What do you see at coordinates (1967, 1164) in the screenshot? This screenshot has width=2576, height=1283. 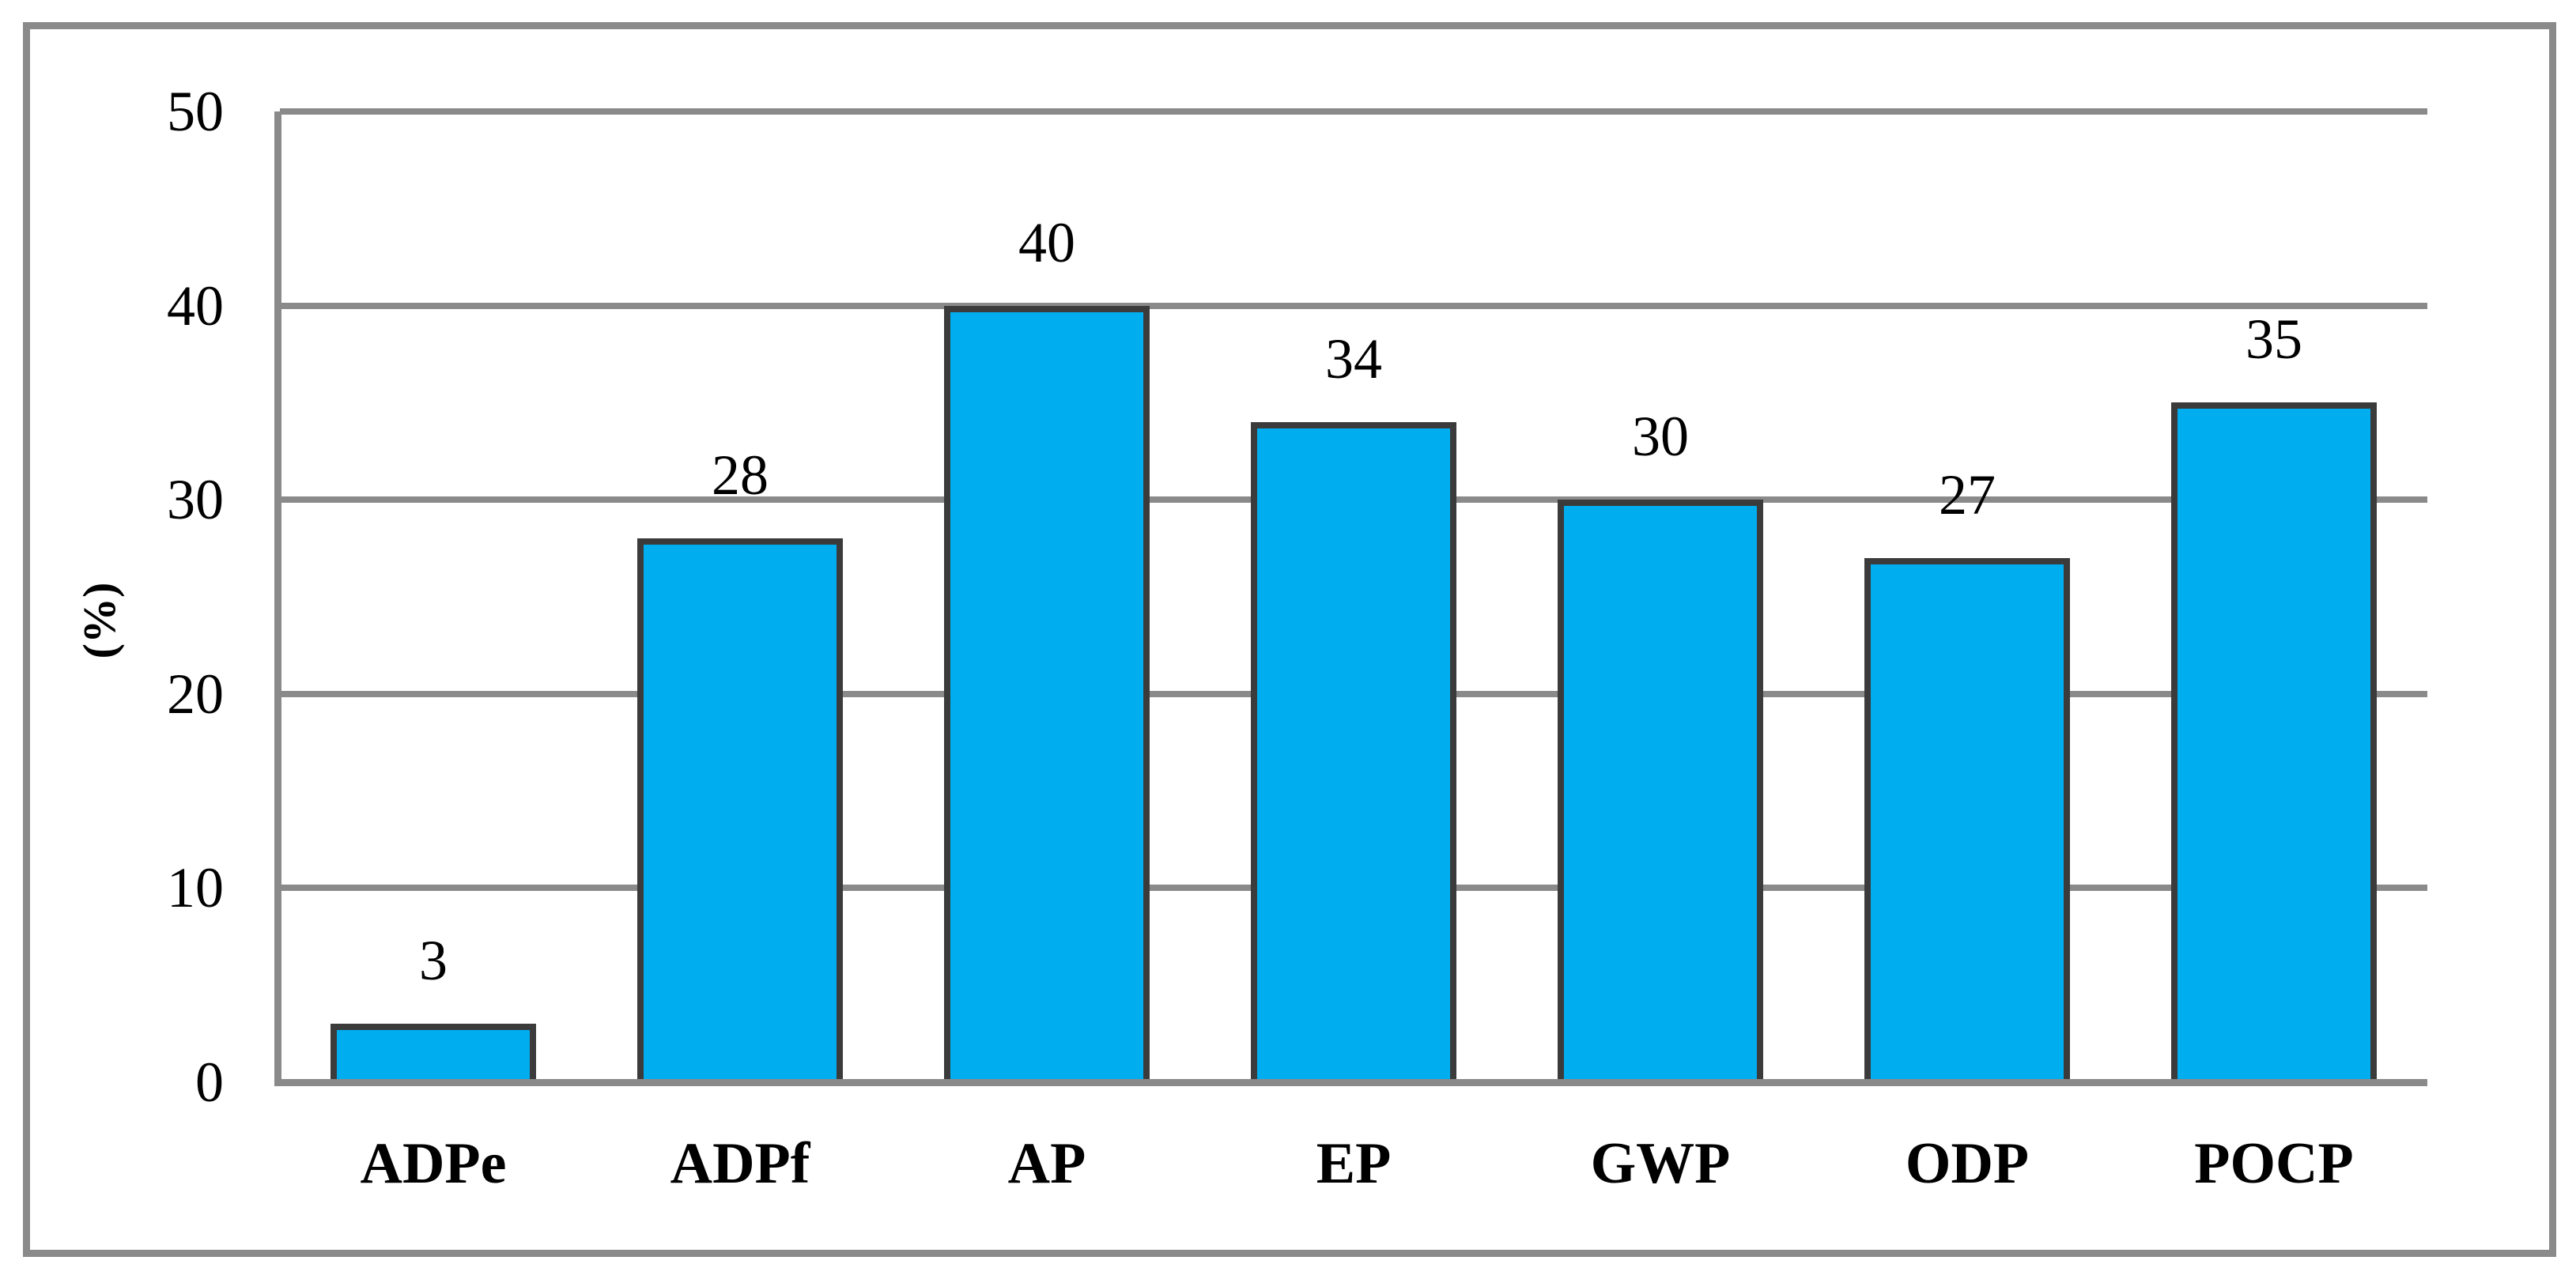 I see `x-category-label-odp: ODP` at bounding box center [1967, 1164].